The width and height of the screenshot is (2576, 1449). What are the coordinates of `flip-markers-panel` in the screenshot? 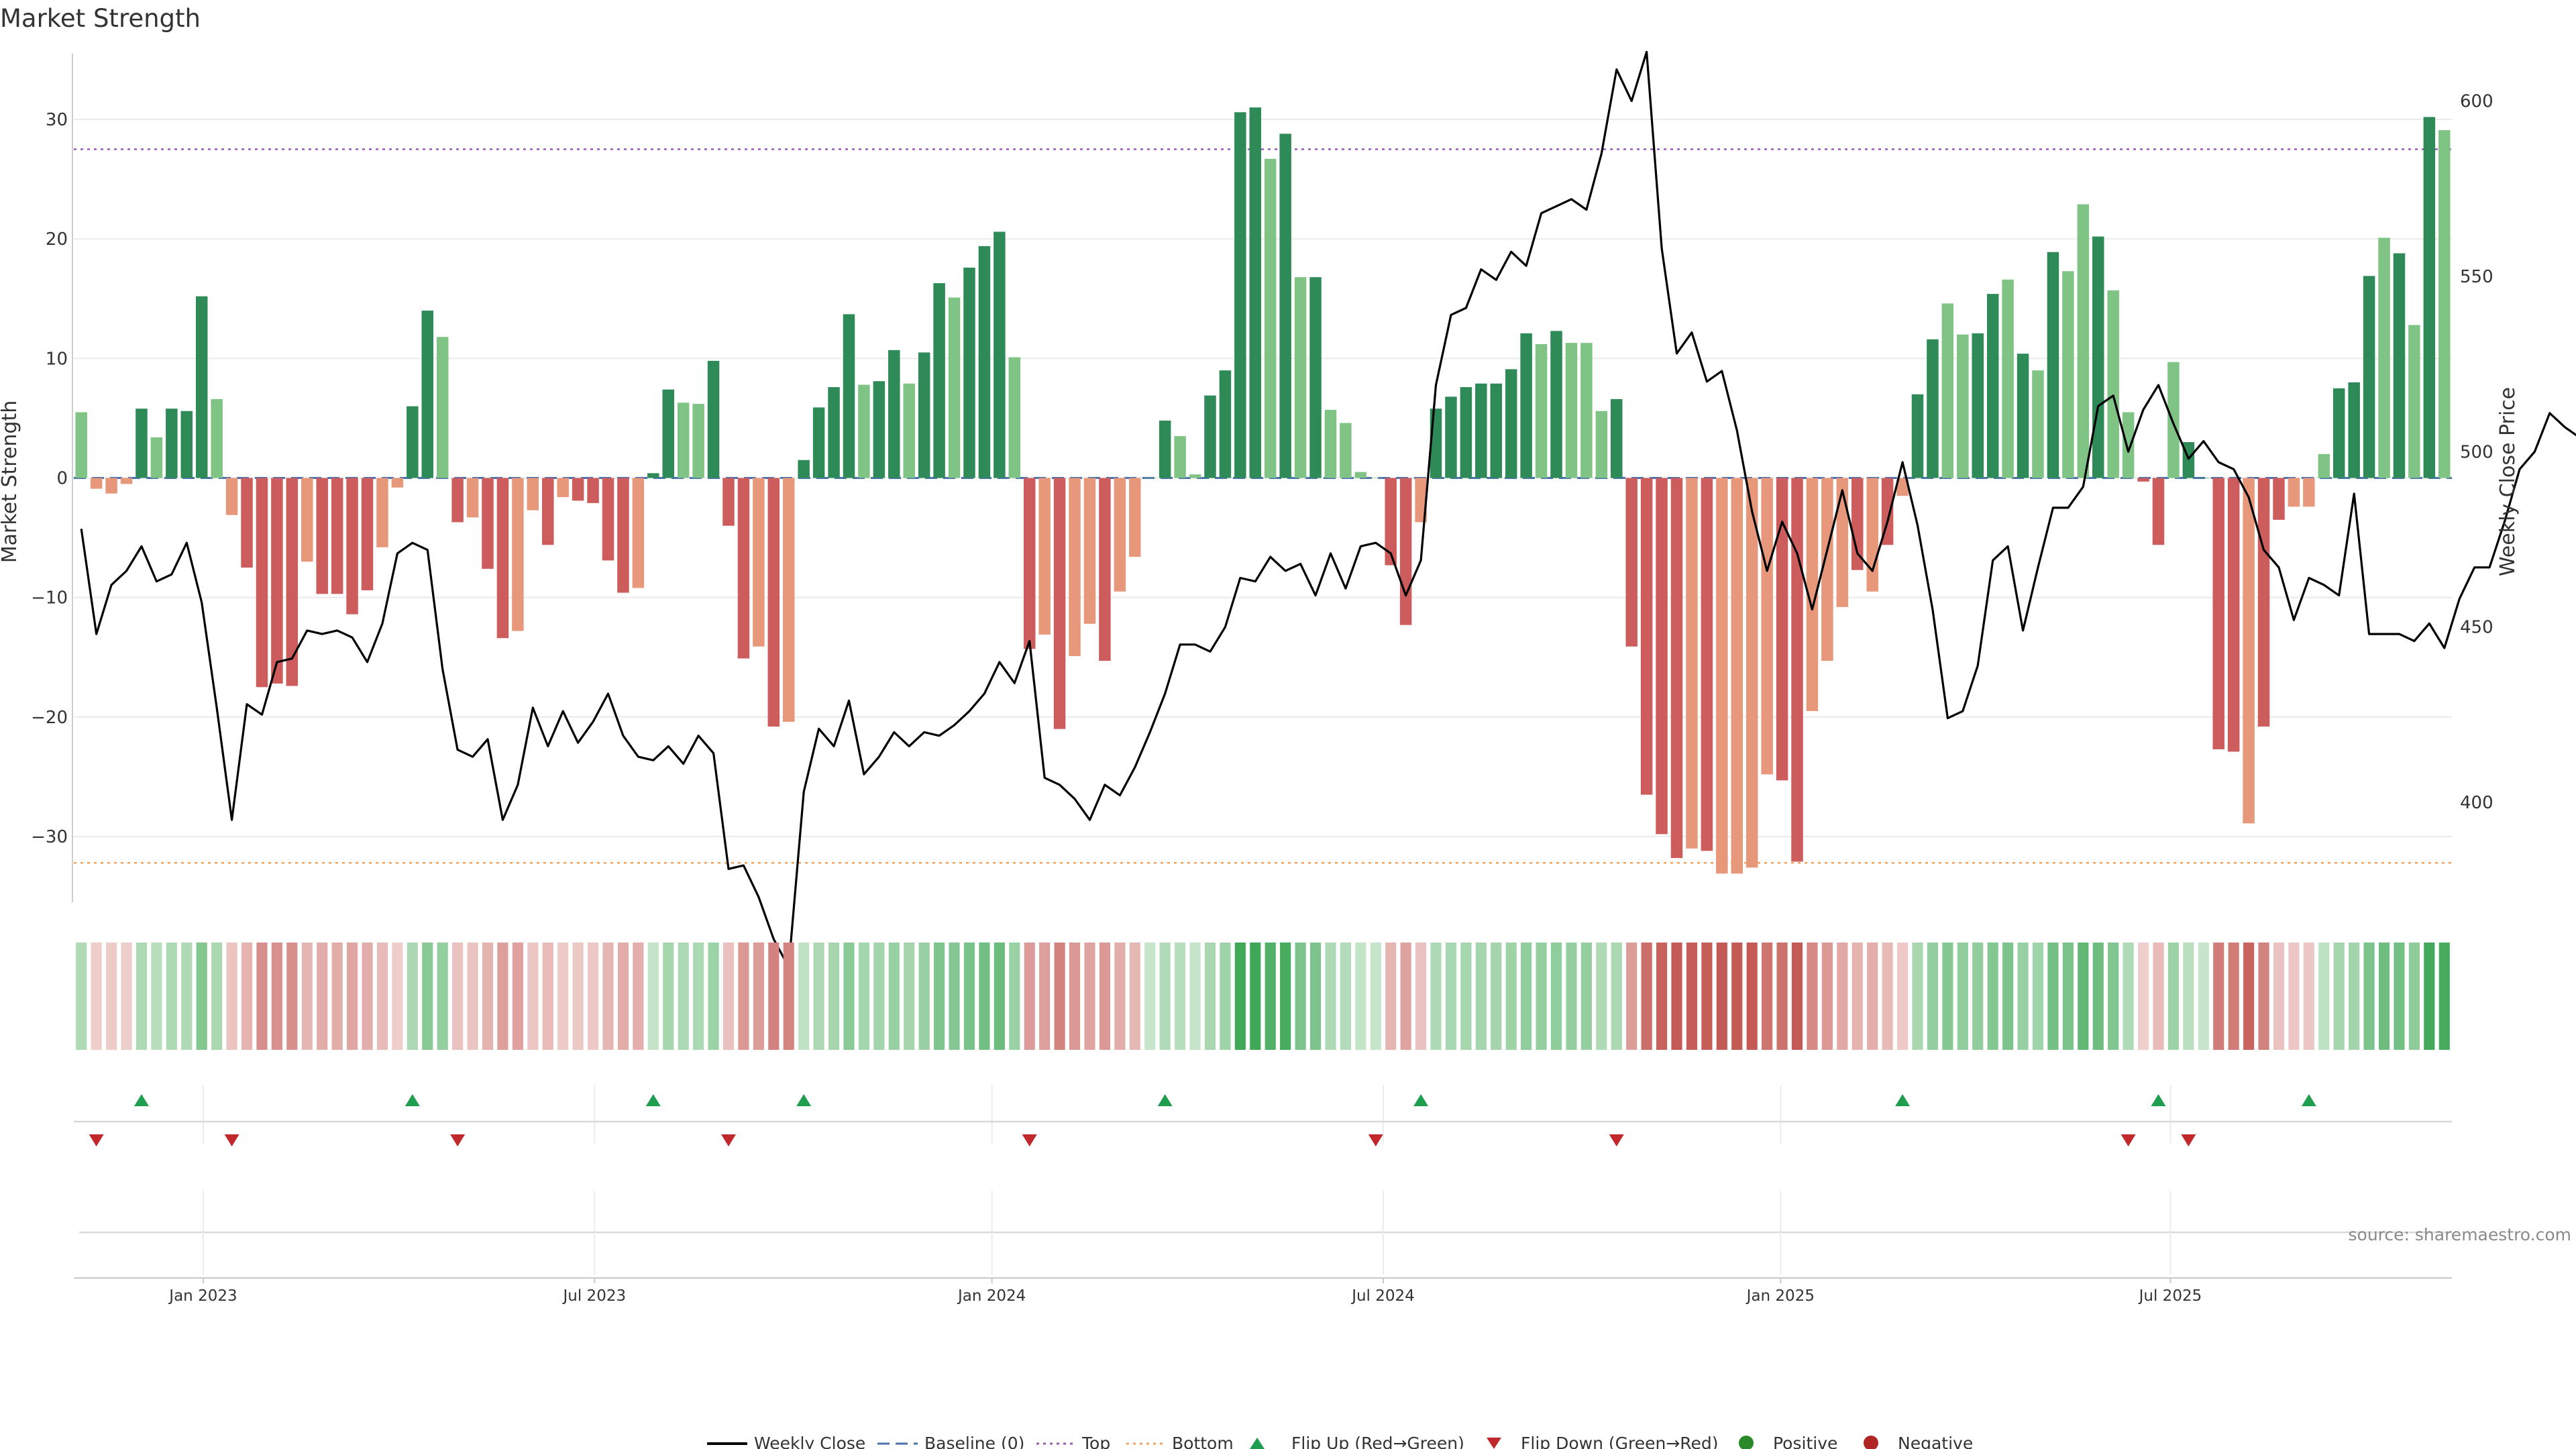 It's located at (1263, 1115).